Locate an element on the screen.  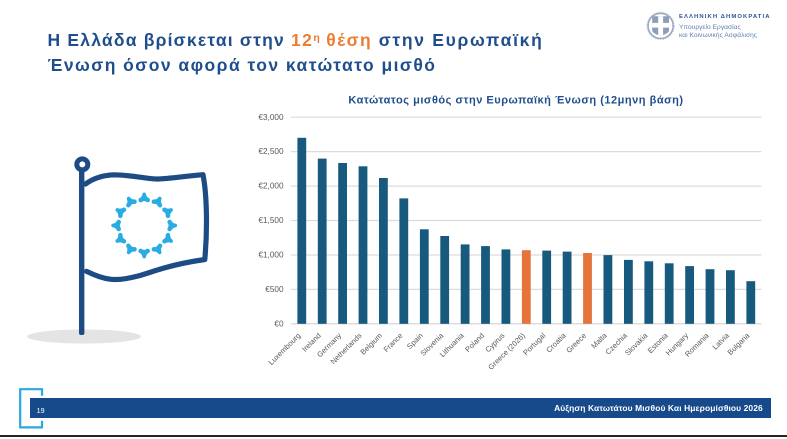
svg-text: Belgium is located at coordinates (371, 344).